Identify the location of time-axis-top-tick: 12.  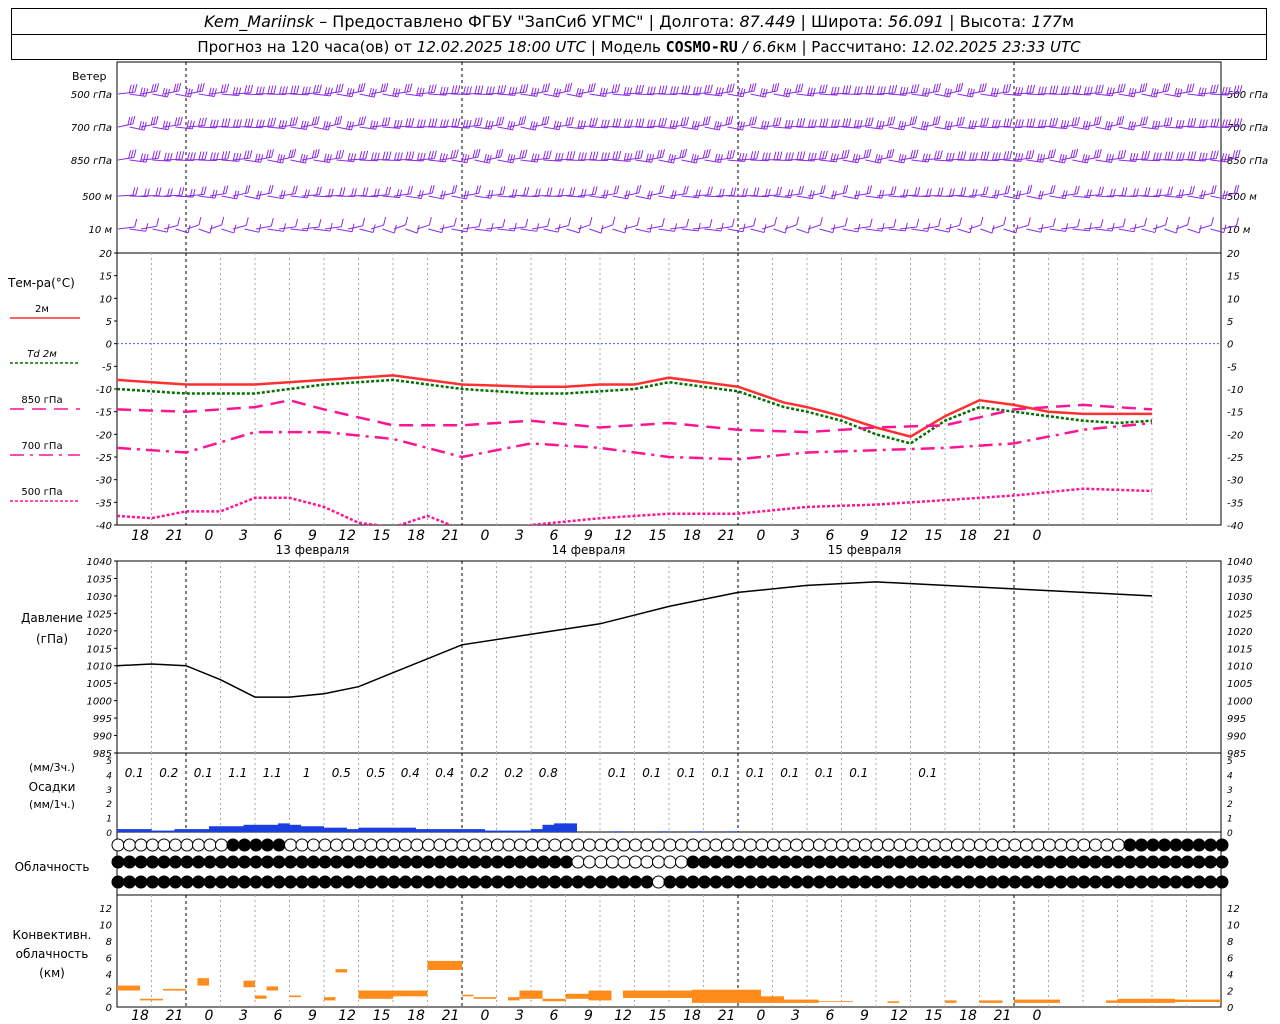
(899, 536).